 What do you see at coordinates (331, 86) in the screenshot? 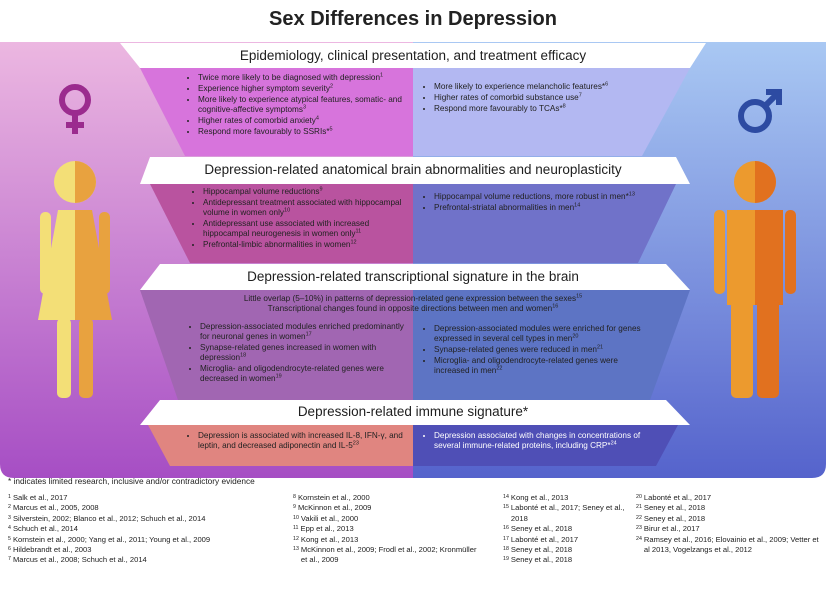
I see `reference-mark: 2` at bounding box center [331, 86].